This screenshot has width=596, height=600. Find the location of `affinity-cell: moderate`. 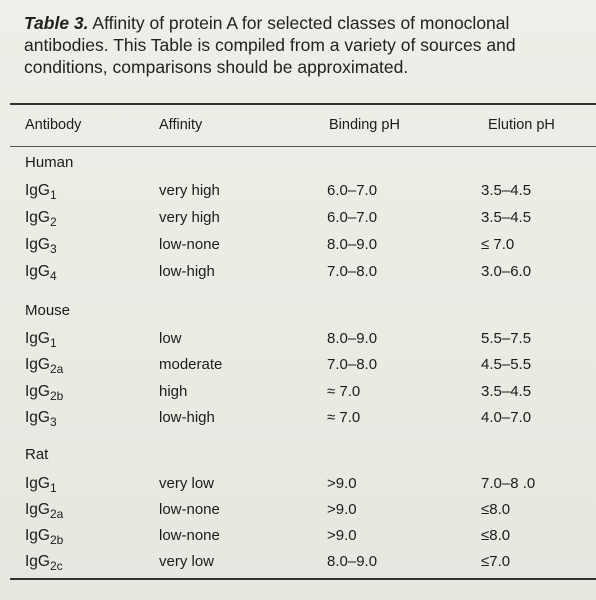

affinity-cell: moderate is located at coordinates (191, 364).